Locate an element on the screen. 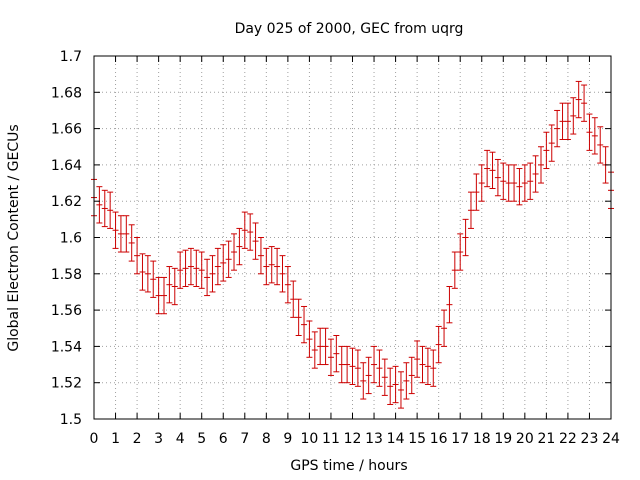  y-tick-label: 1.6 is located at coordinates (71, 239).